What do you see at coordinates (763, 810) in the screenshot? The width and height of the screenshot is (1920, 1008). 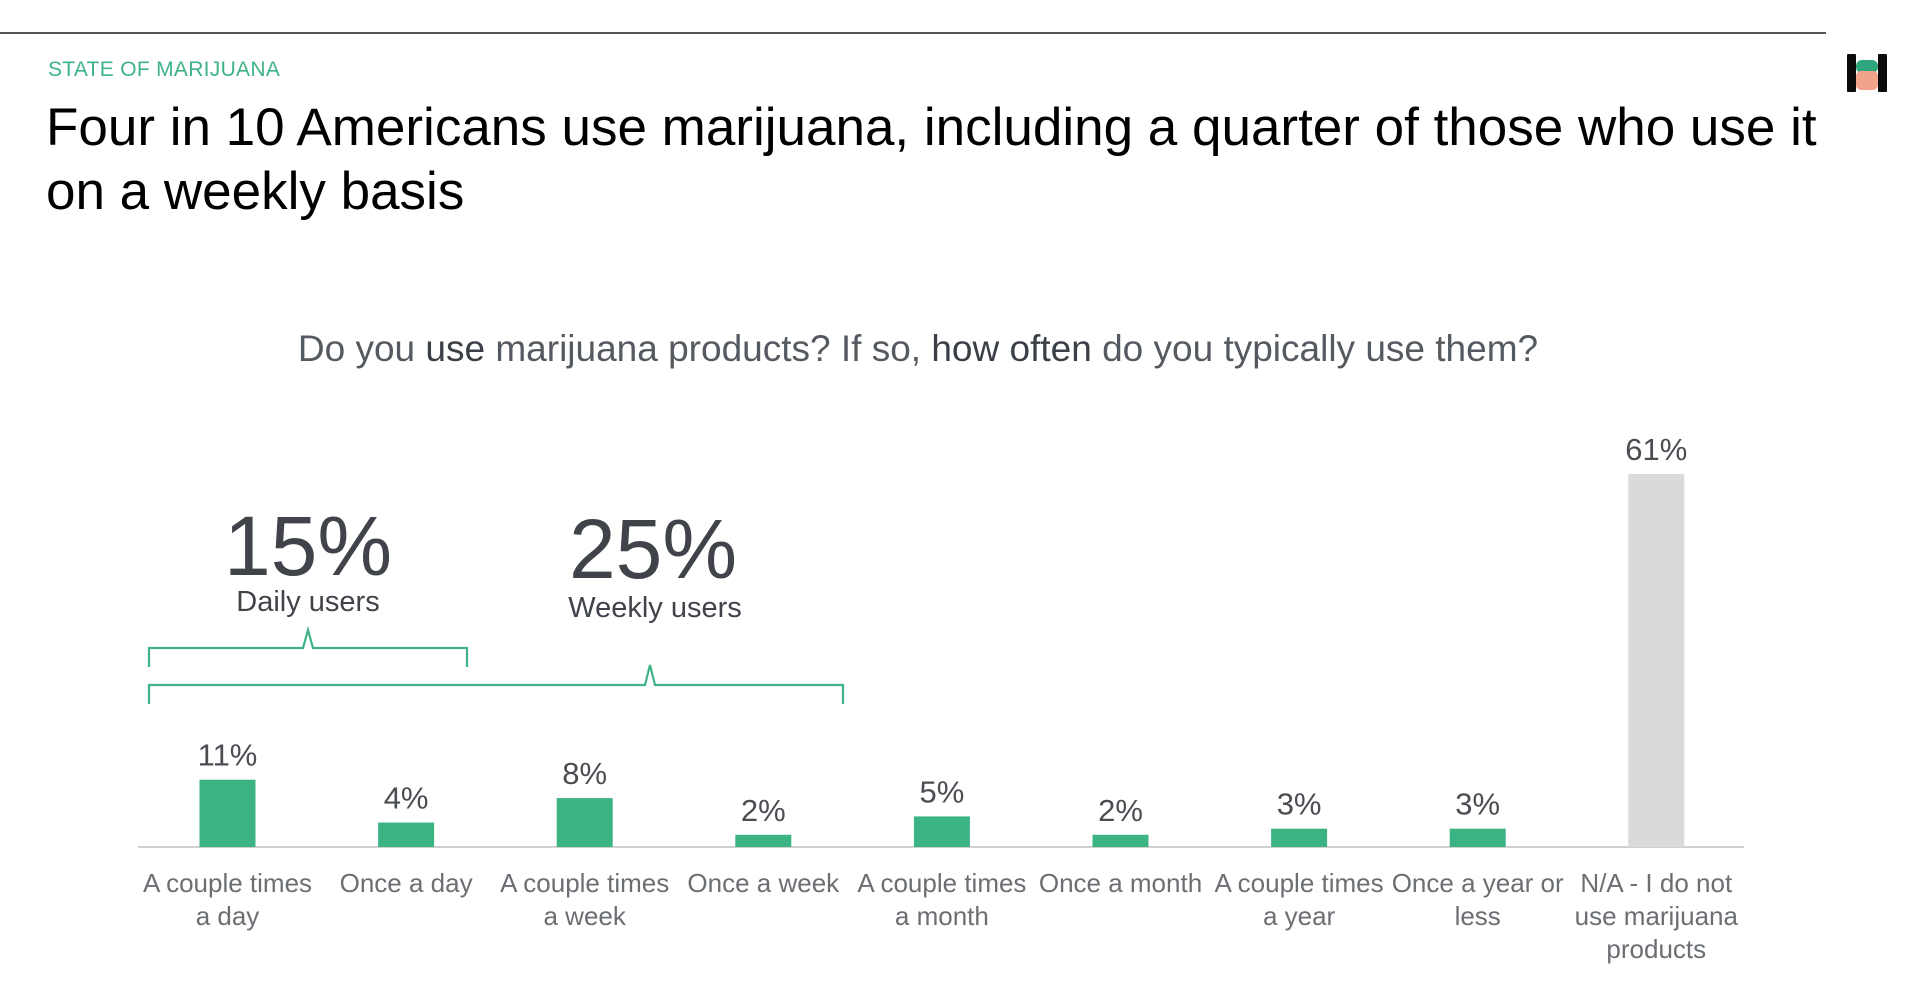 I see `bar-value-label-4: 2%` at bounding box center [763, 810].